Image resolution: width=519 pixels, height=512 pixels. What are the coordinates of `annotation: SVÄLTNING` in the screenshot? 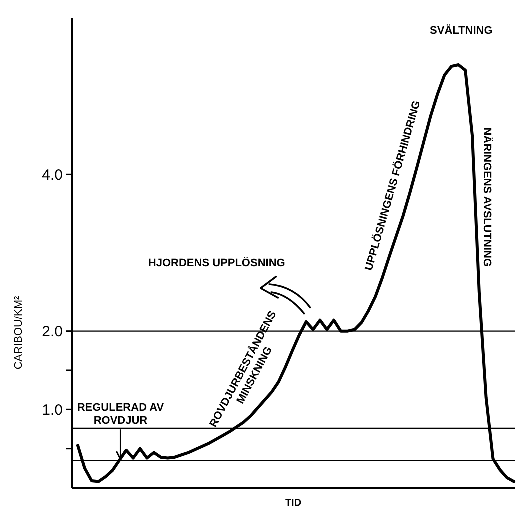 It's located at (461, 30).